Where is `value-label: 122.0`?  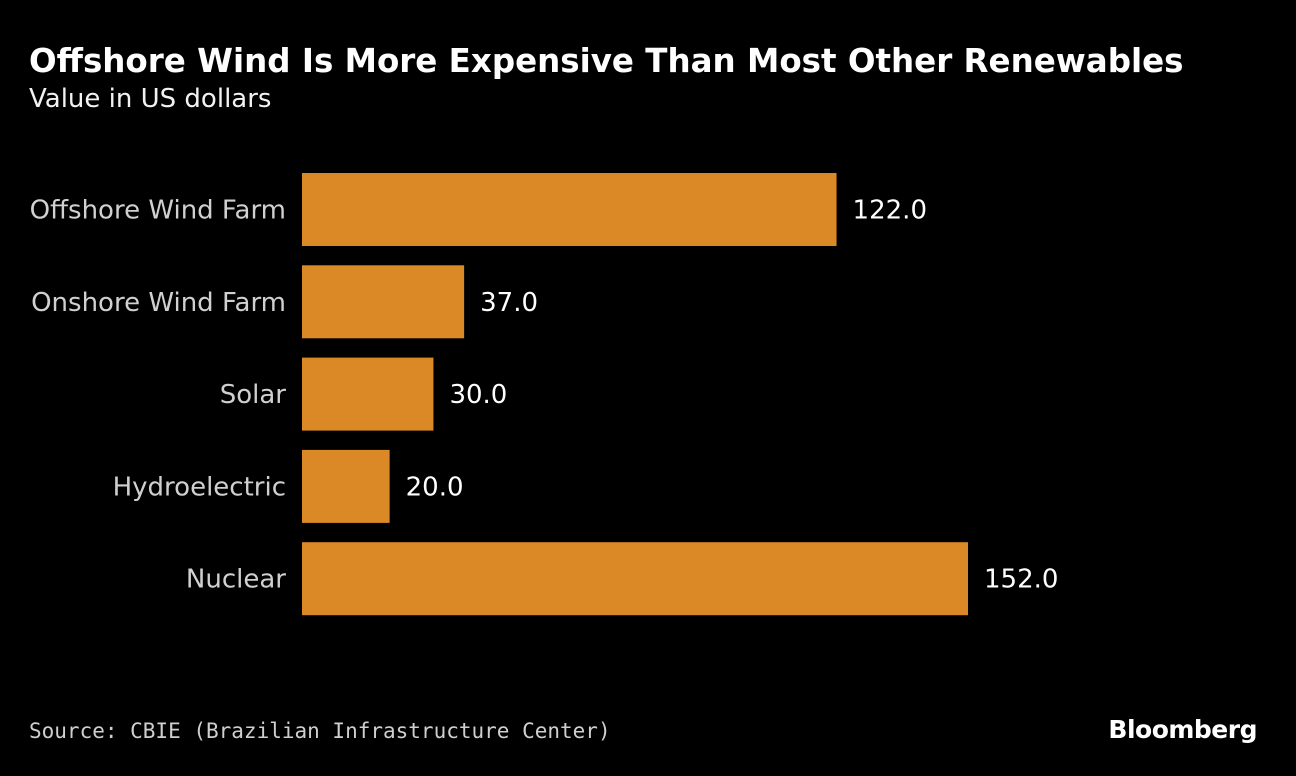
value-label: 122.0 is located at coordinates (890, 211).